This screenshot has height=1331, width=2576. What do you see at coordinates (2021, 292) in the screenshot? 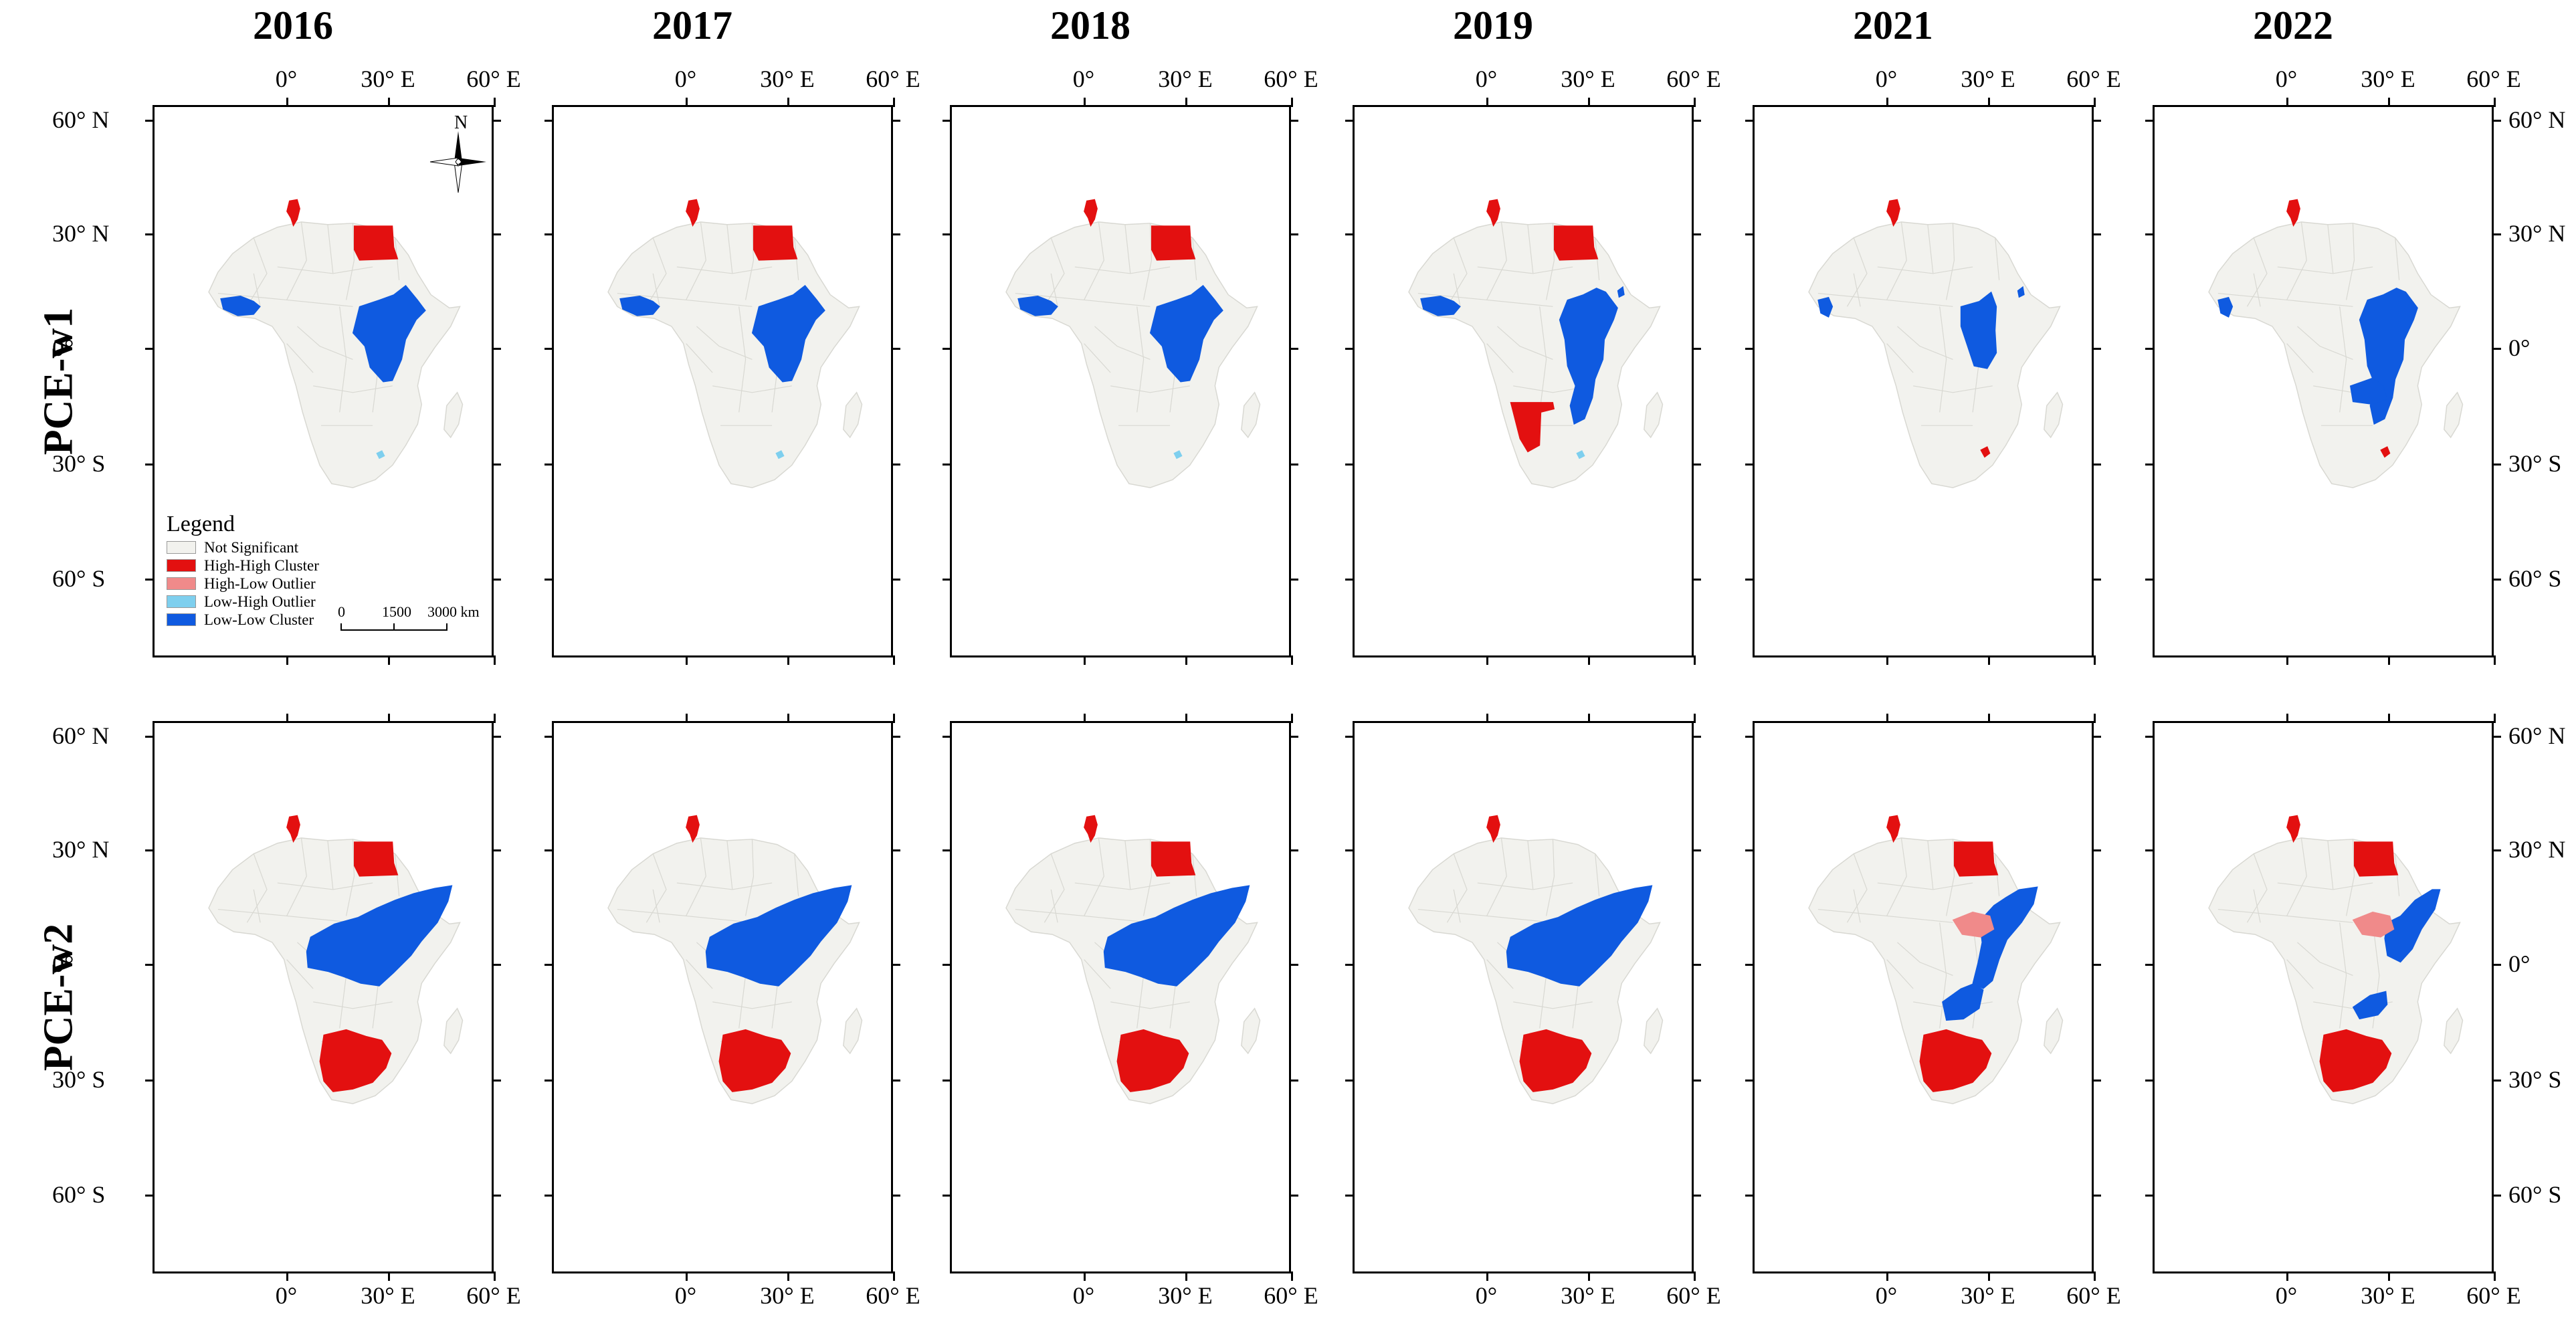
I see `region-djibouti-ll` at bounding box center [2021, 292].